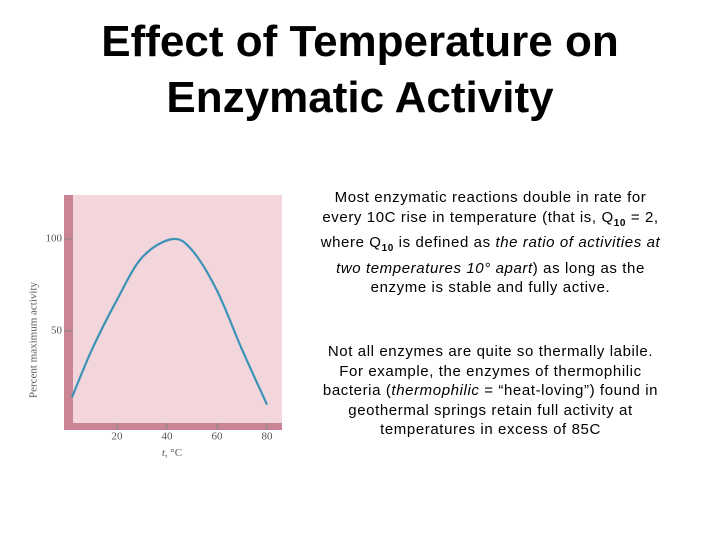 This screenshot has height=540, width=720. I want to click on x-axis-label: t, °C, so click(172, 453).